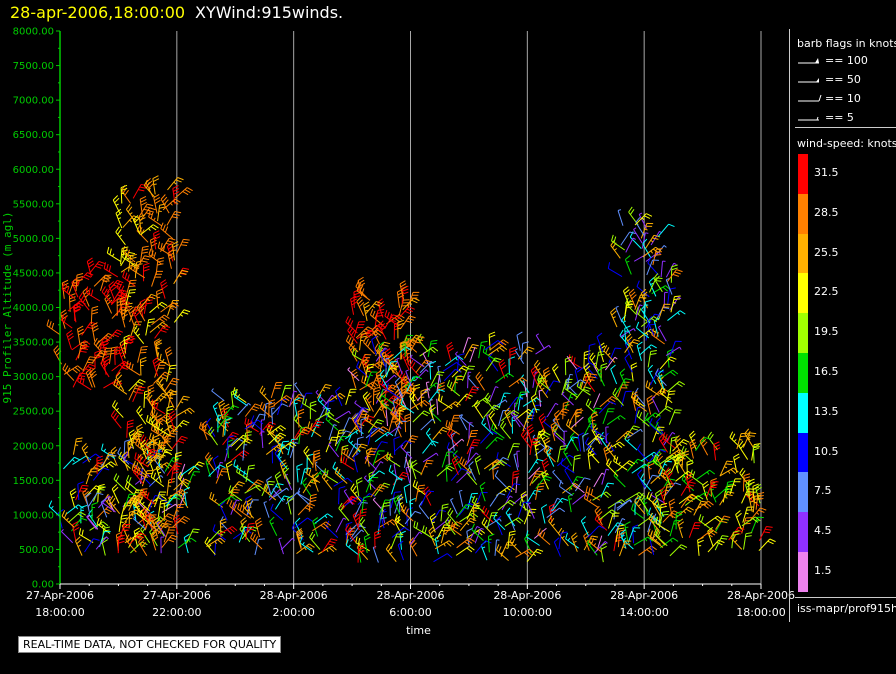 Image resolution: width=896 pixels, height=674 pixels. I want to click on colorbar-cell, so click(803, 213).